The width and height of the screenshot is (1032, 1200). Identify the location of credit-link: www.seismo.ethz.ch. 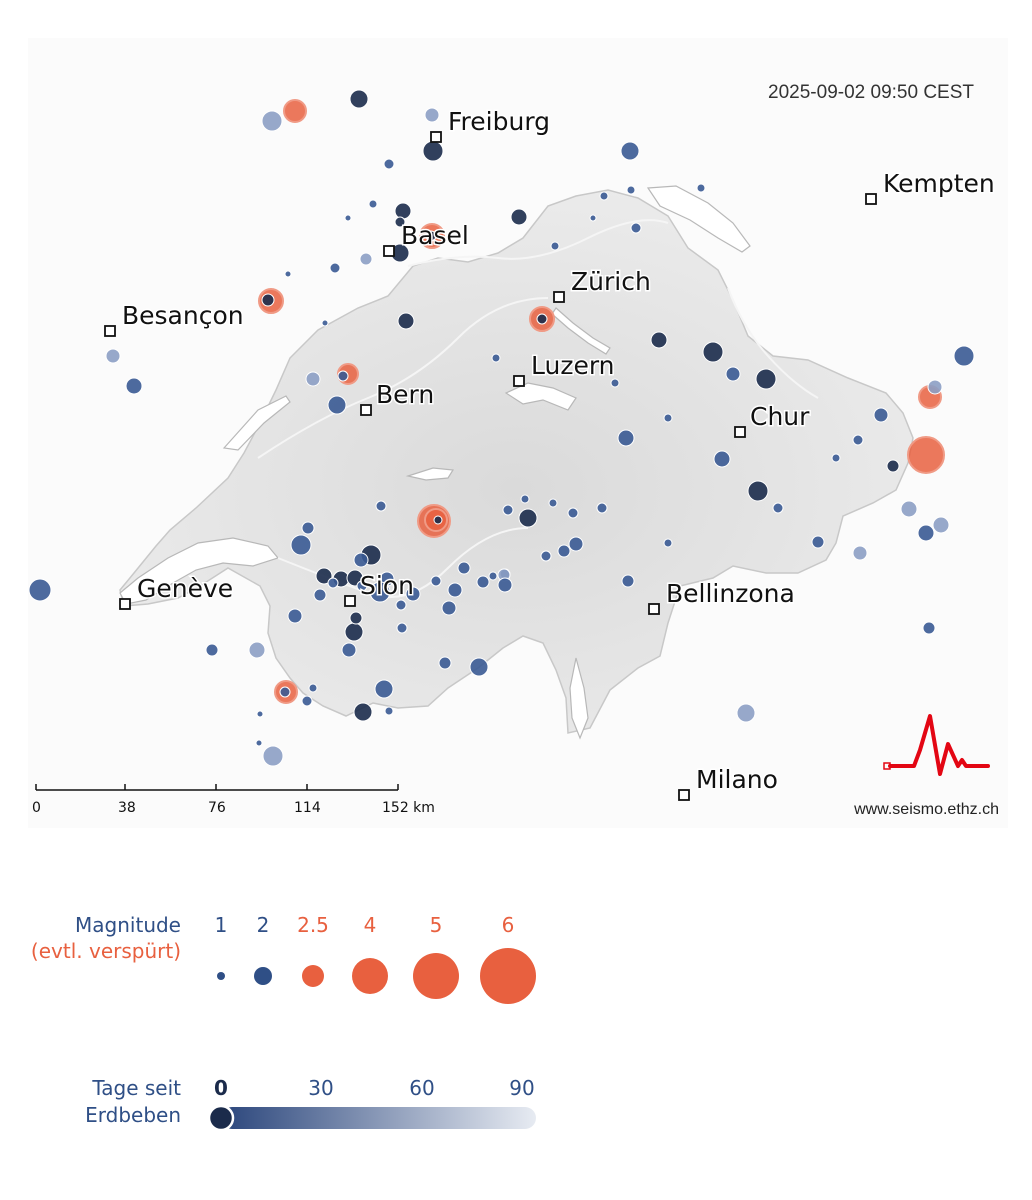
(926, 809).